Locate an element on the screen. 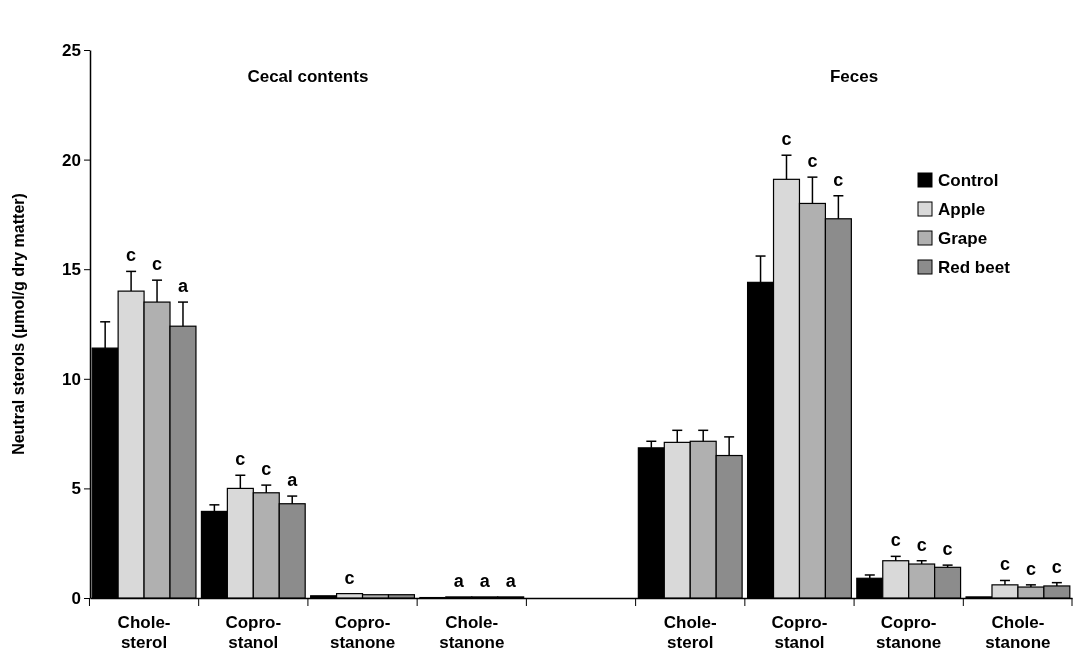 The image size is (1080, 671). legend-label: Apple is located at coordinates (962, 209).